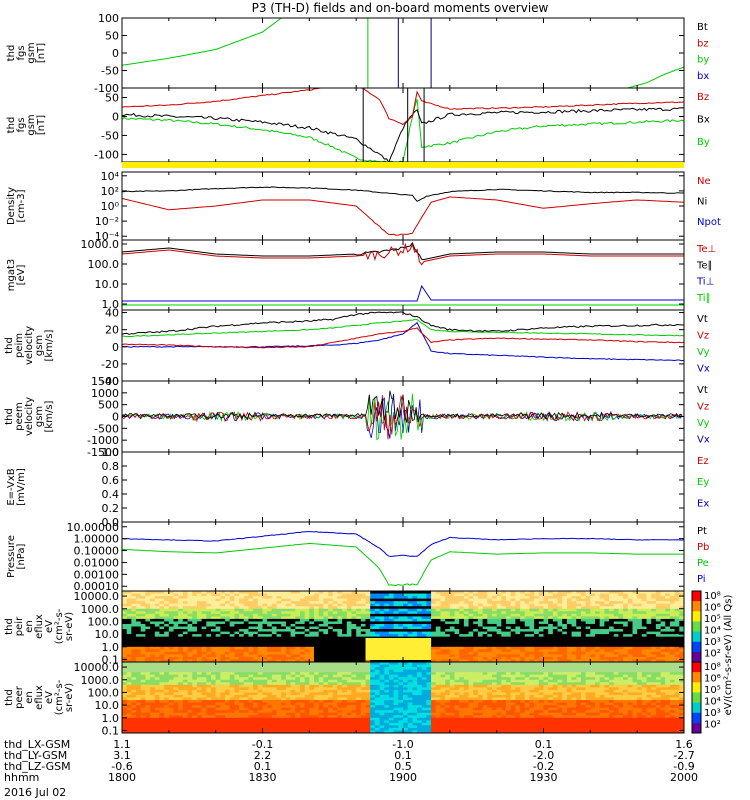 The height and width of the screenshot is (800, 750). I want to click on y-tick-label: -1000, so click(103, 440).